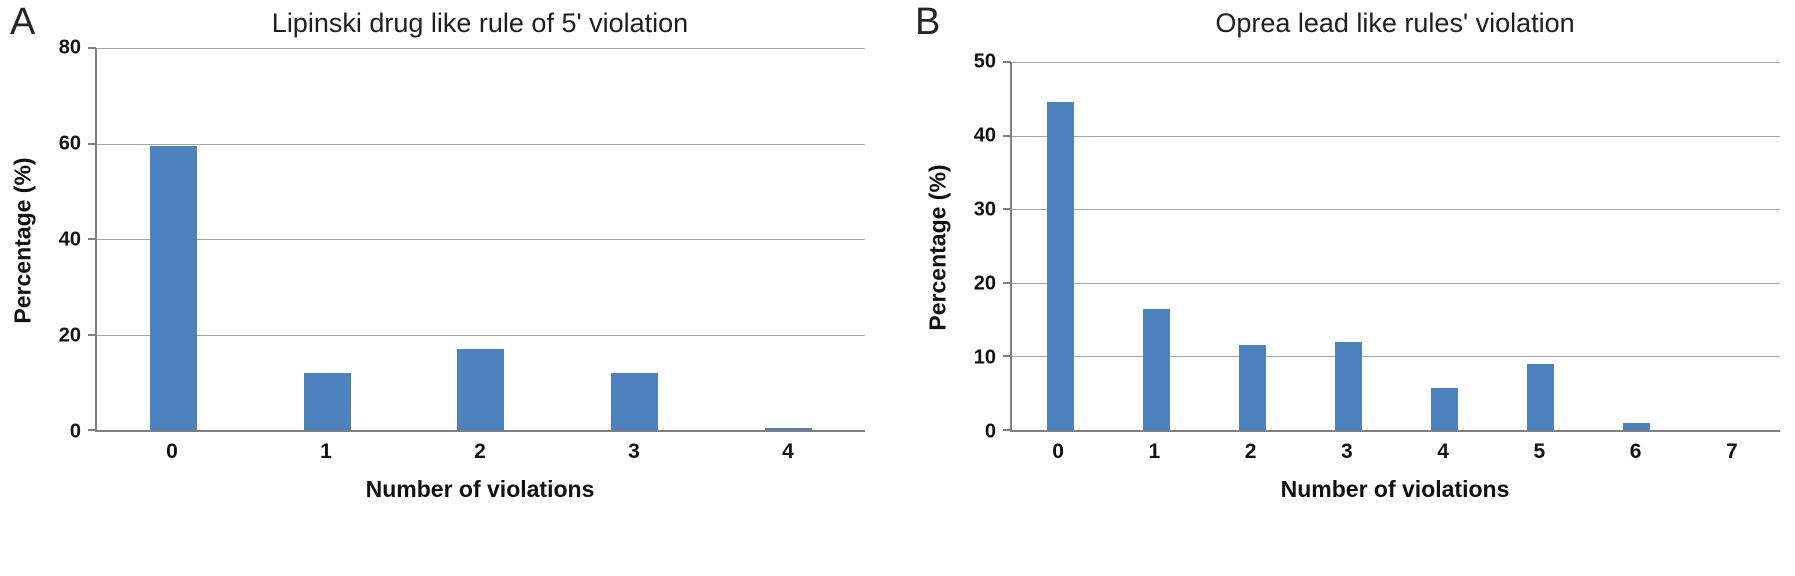 Image resolution: width=1795 pixels, height=576 pixels. I want to click on x-tick-label-7: 7, so click(1732, 451).